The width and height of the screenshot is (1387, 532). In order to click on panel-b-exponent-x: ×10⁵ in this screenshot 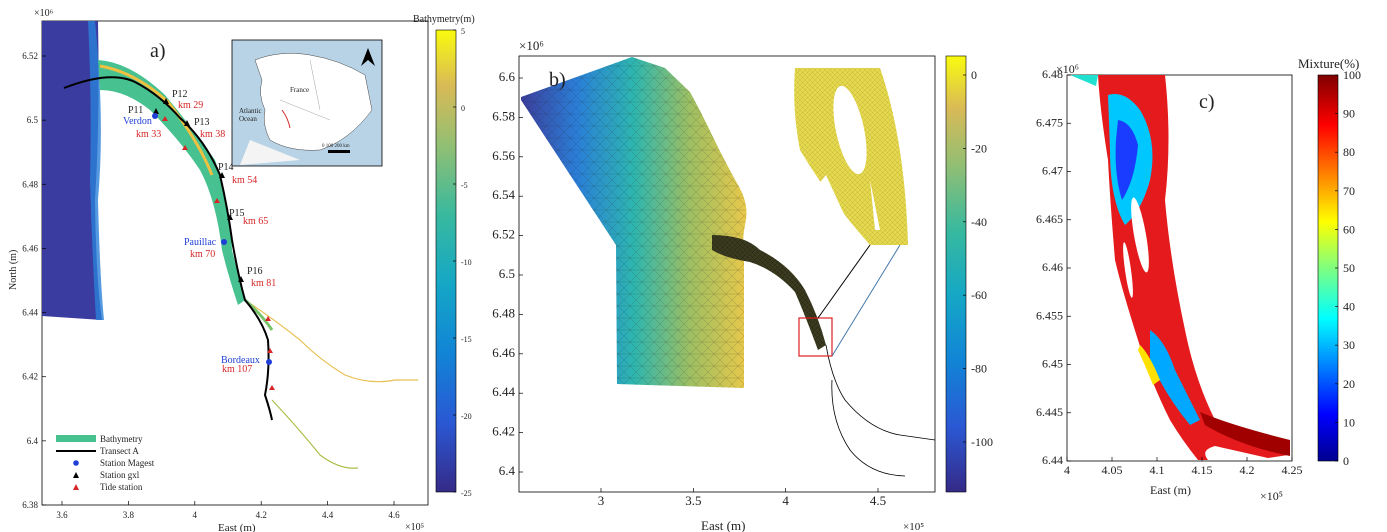, I will do `click(913, 526)`.